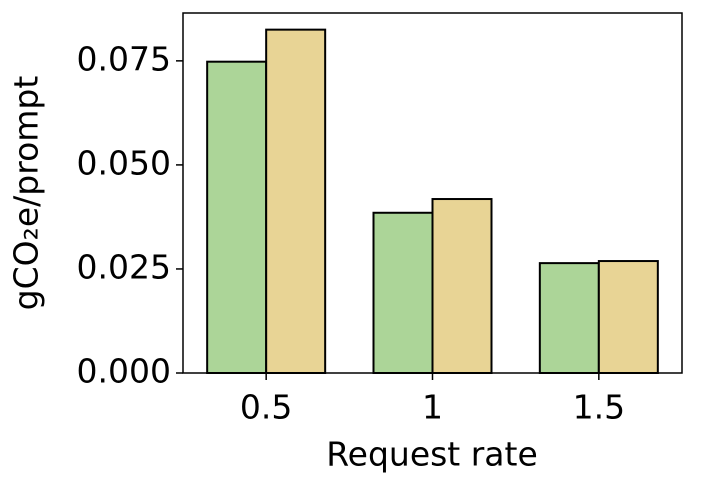  What do you see at coordinates (124, 58) in the screenshot?
I see `y-tick-label: 0.075` at bounding box center [124, 58].